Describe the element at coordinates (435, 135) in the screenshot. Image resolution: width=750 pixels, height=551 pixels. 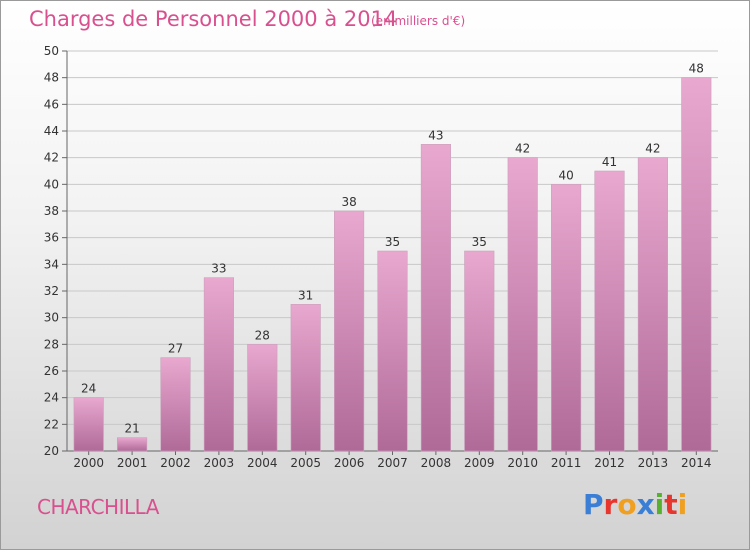
I see `data-label-2008: 43` at that location.